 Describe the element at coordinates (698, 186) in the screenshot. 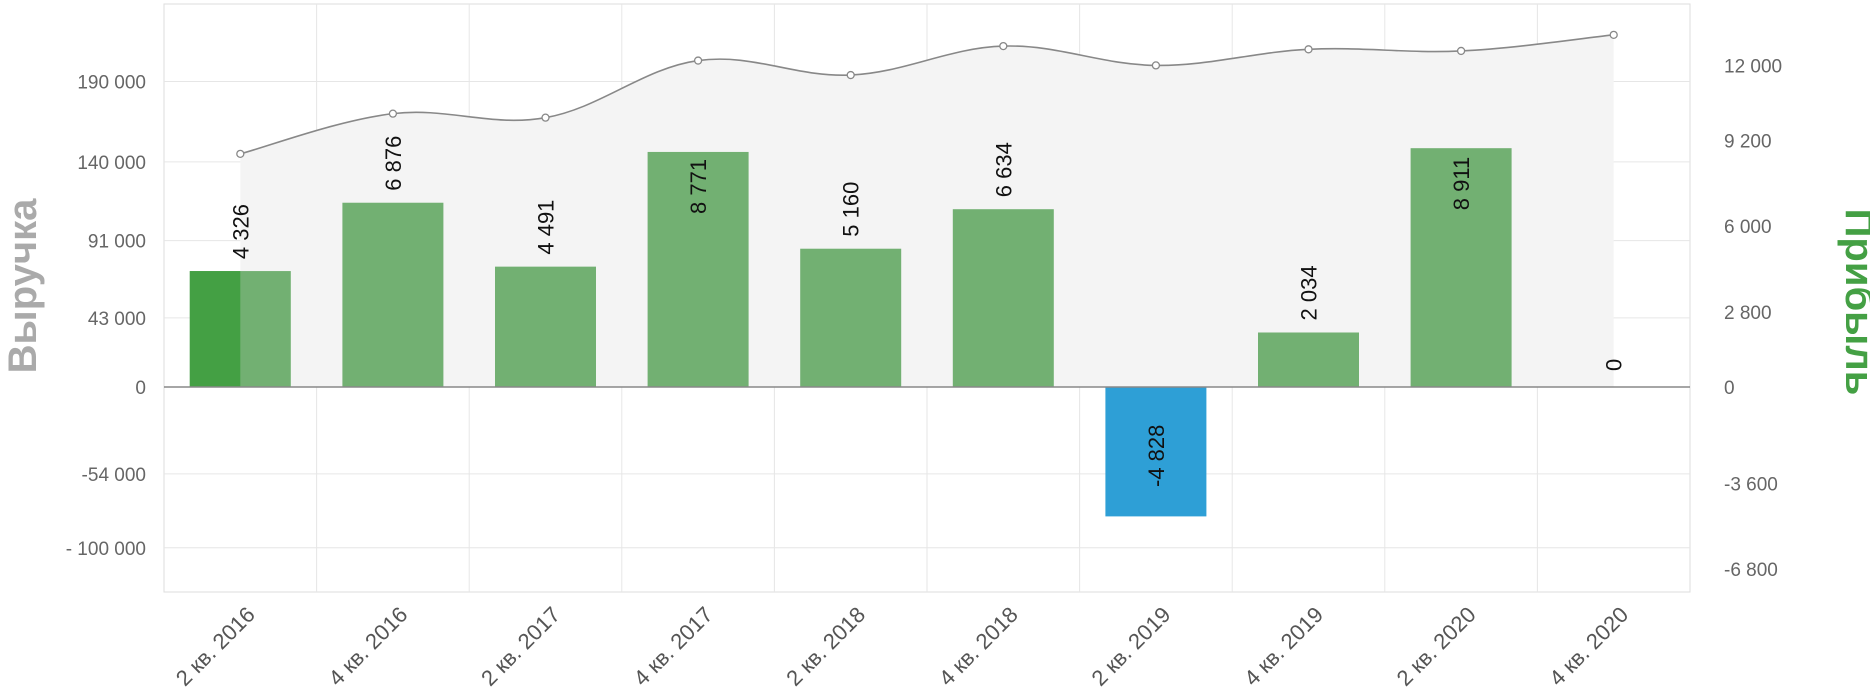

I see `data-label: 8 771` at that location.